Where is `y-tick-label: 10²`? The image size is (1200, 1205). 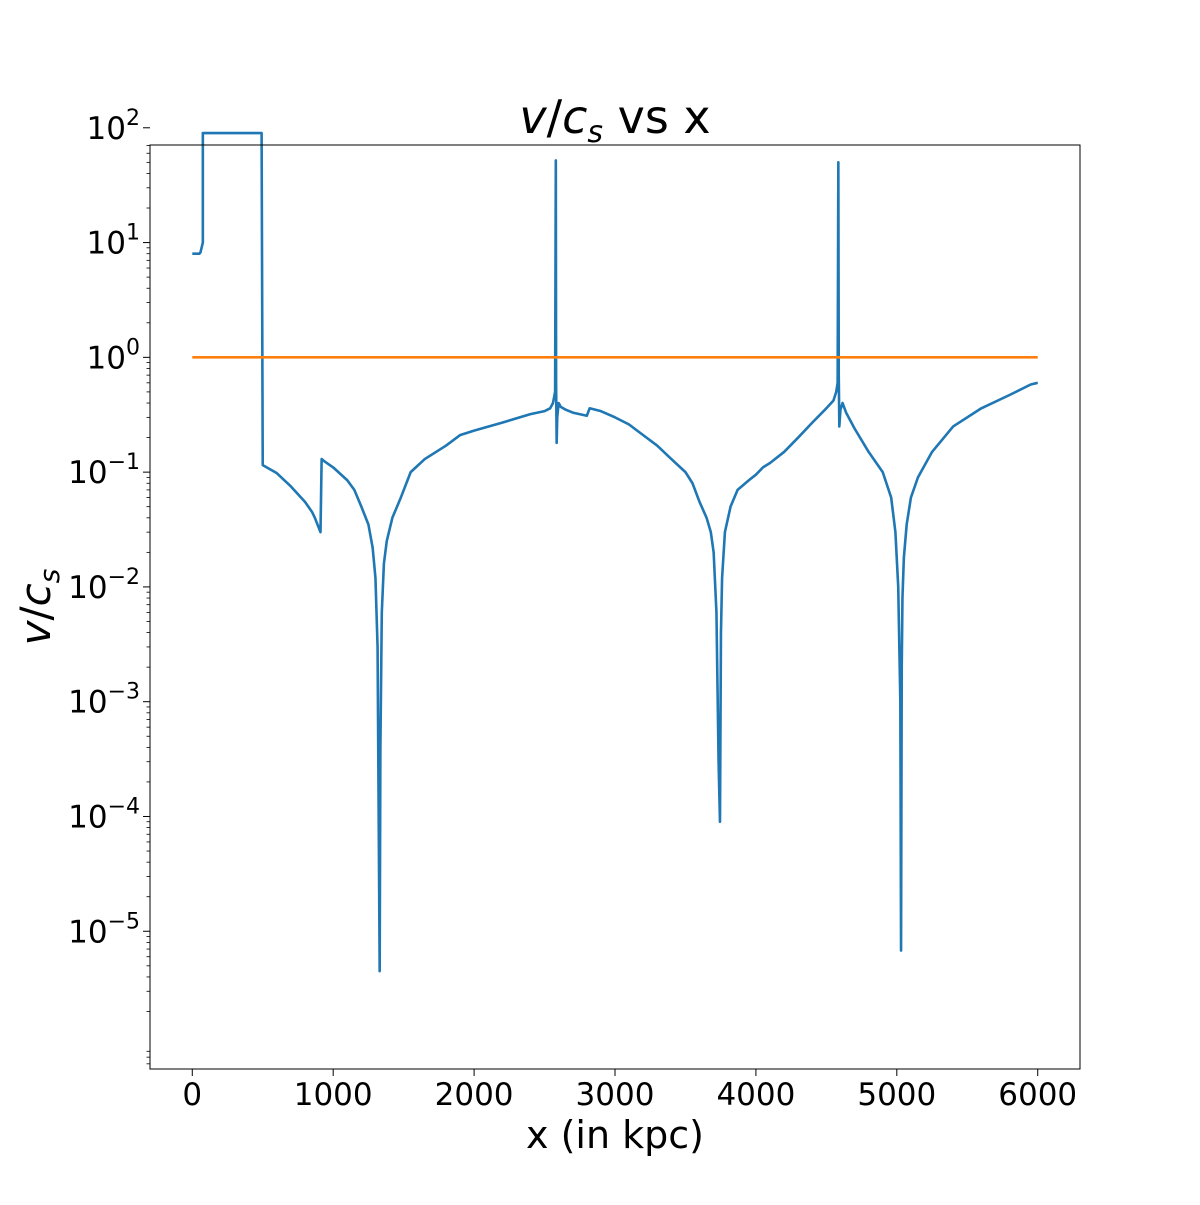
y-tick-label: 10² is located at coordinates (113, 126).